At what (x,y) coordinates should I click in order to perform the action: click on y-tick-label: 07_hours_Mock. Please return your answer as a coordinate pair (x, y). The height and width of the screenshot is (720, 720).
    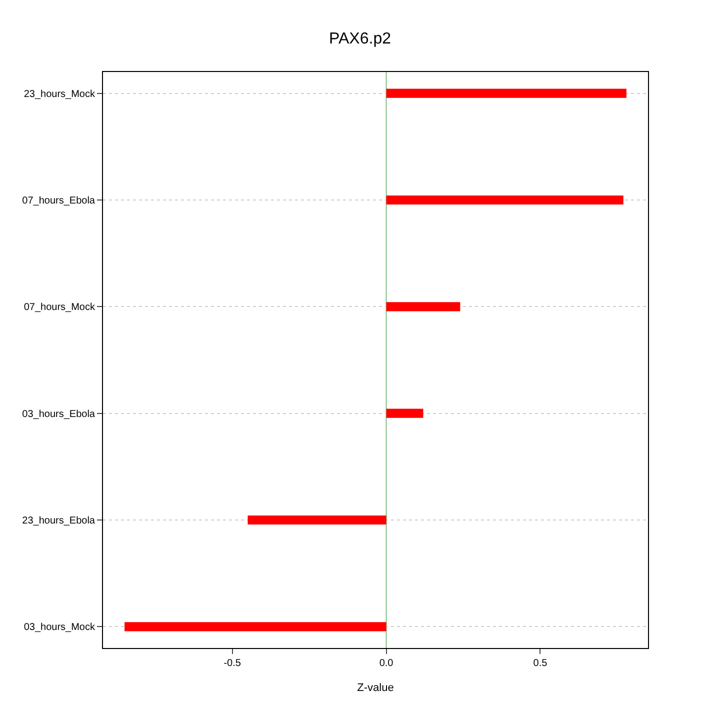
    Looking at the image, I should click on (60, 308).